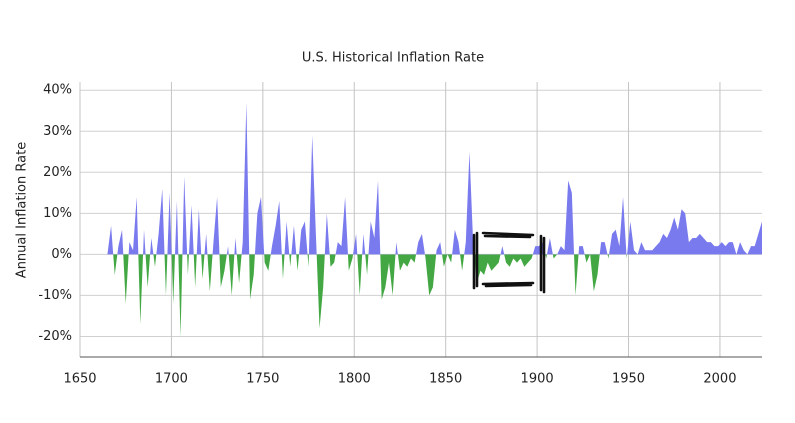 The image size is (795, 423). What do you see at coordinates (445, 379) in the screenshot?
I see `x-tick-label: 1850` at bounding box center [445, 379].